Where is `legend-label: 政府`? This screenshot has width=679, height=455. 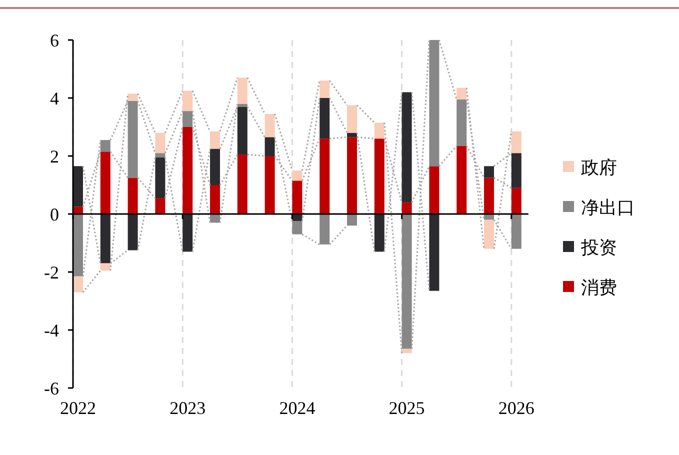
legend-label: 政府 is located at coordinates (599, 167).